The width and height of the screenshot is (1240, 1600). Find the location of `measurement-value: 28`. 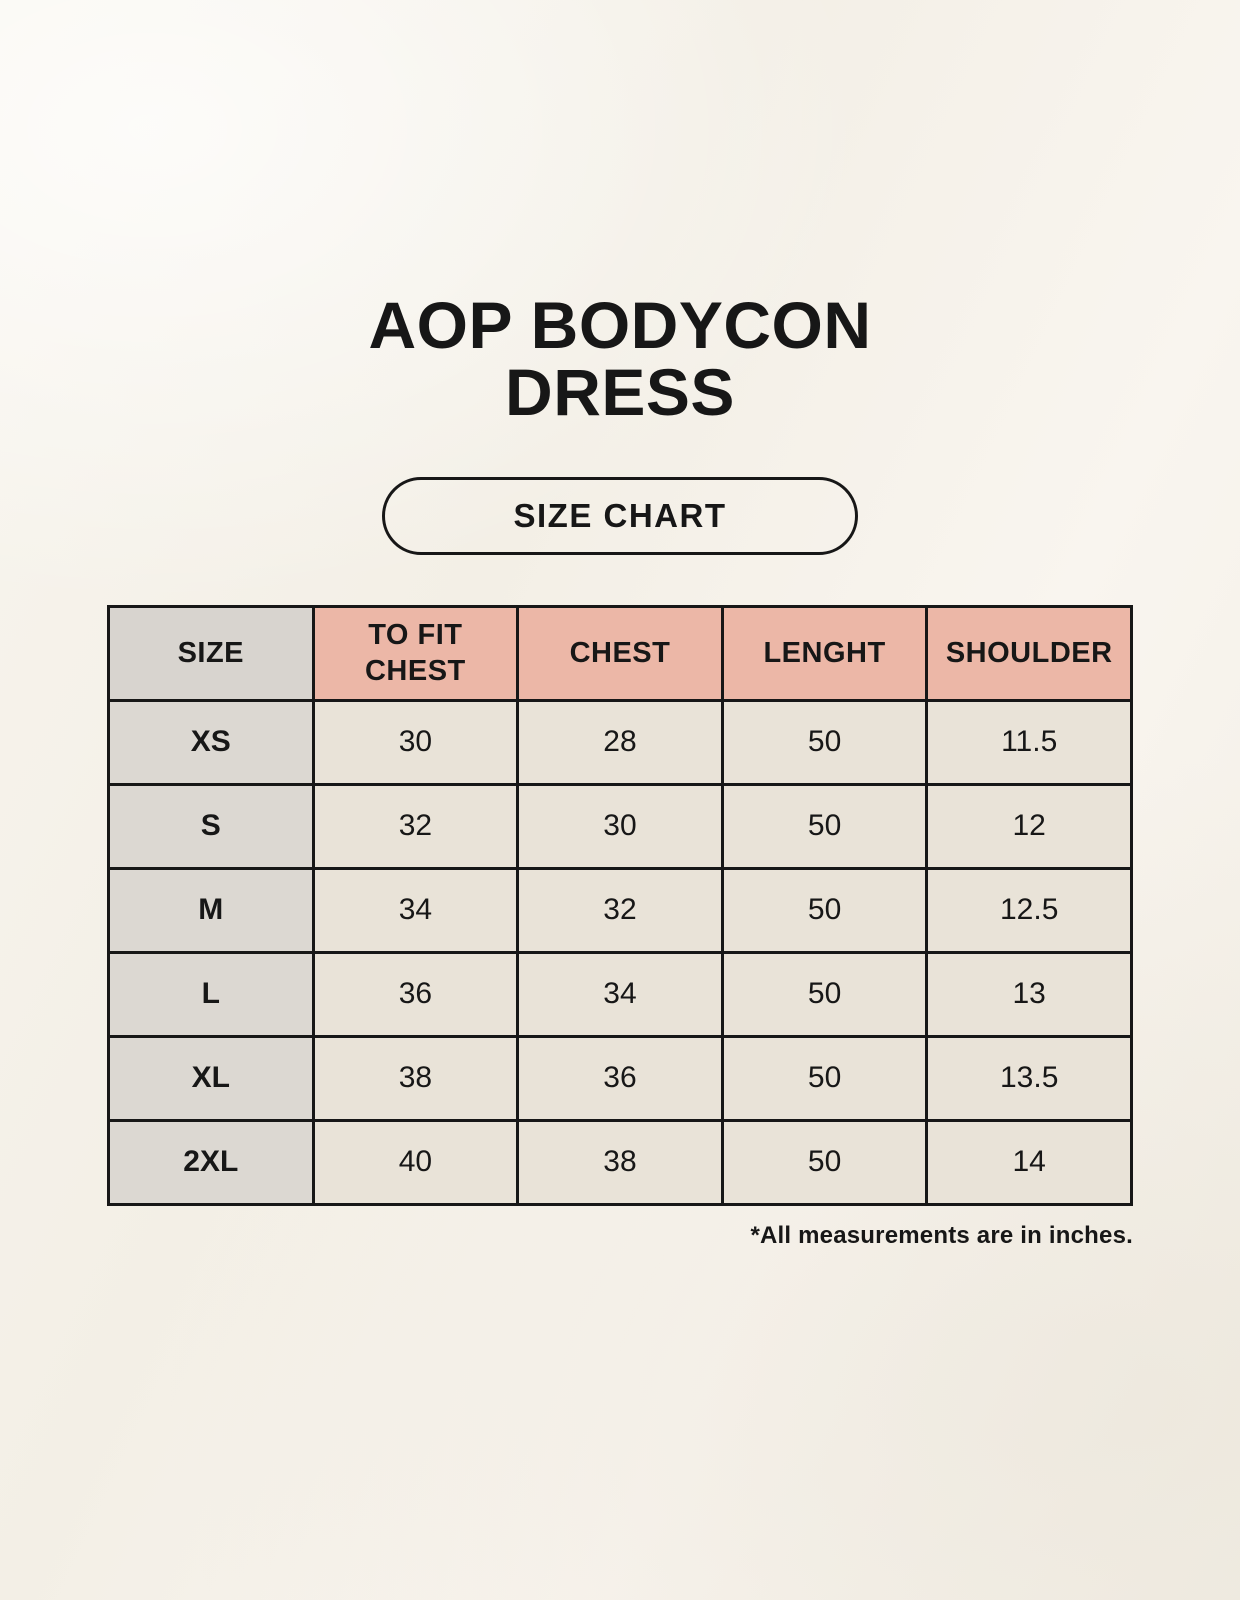

measurement-value: 28 is located at coordinates (620, 742).